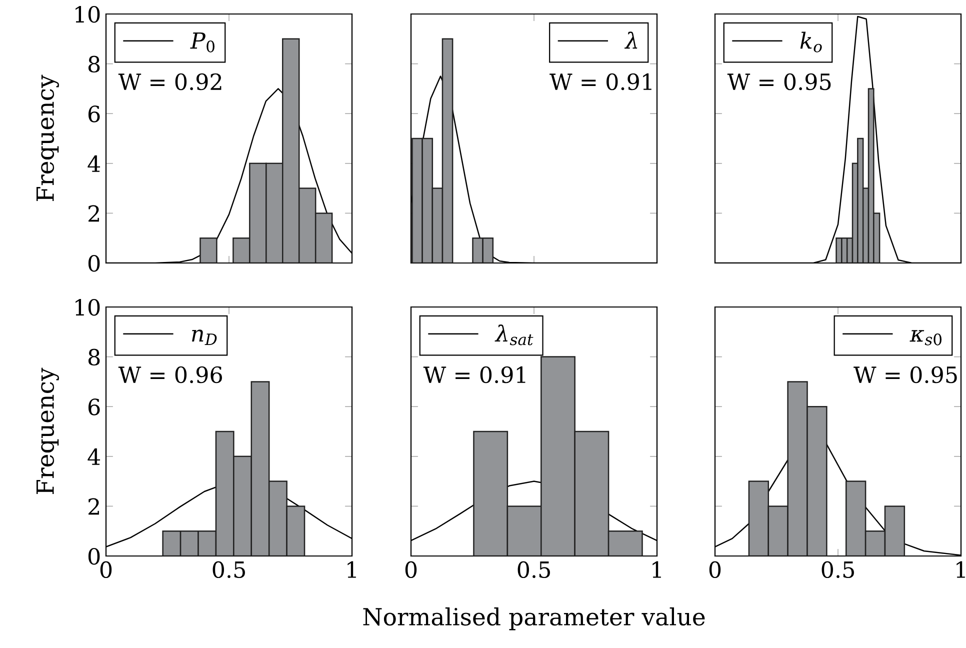 The width and height of the screenshot is (966, 648). Describe the element at coordinates (204, 337) in the screenshot. I see `legend-label: n$_{D}$` at that location.